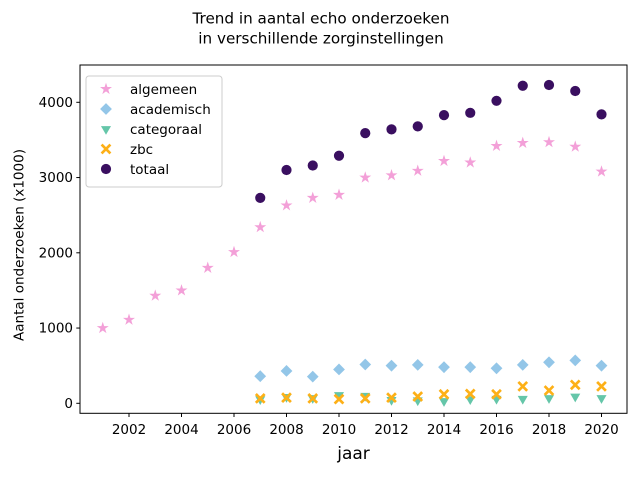  I want to click on legend-label-categoraal: categoraal, so click(166, 130).